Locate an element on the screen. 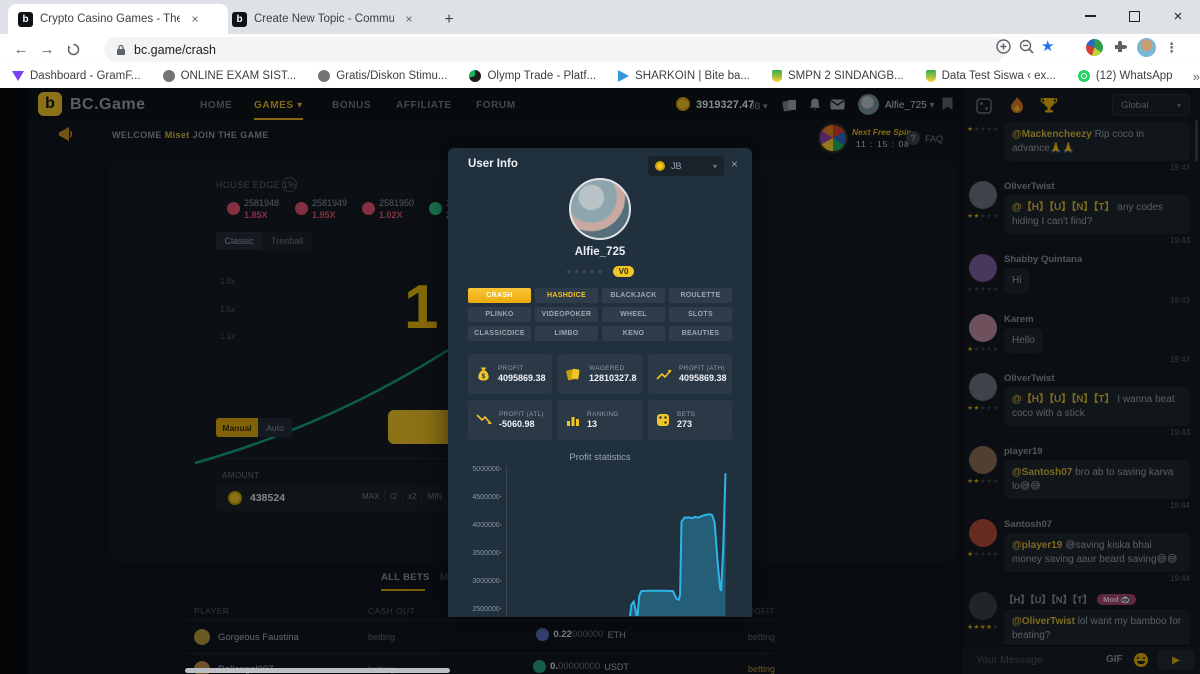 This screenshot has width=1200, height=674. faq-label: FAQ is located at coordinates (934, 139).